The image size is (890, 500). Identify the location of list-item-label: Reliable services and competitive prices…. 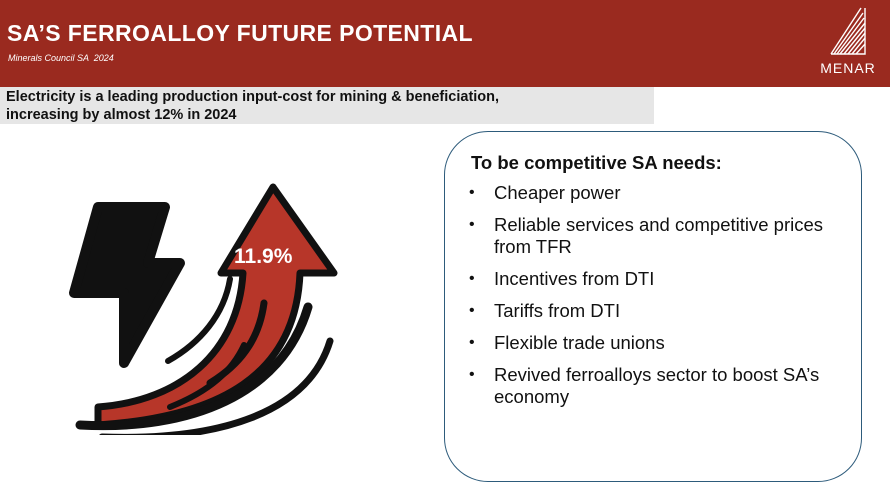
(659, 235).